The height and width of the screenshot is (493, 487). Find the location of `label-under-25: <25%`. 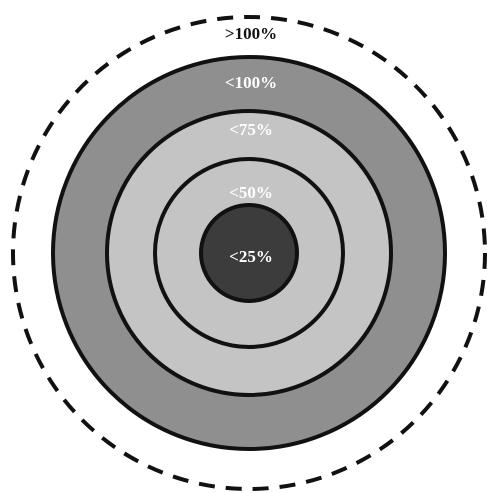

label-under-25: <25% is located at coordinates (251, 256).